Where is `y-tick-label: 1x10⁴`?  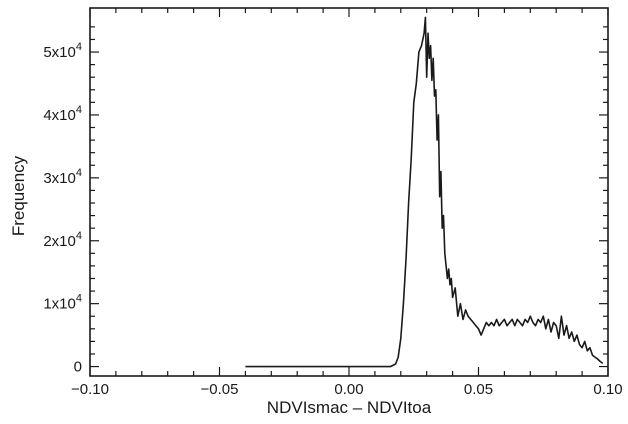
y-tick-label: 1x10⁴ is located at coordinates (62, 303).